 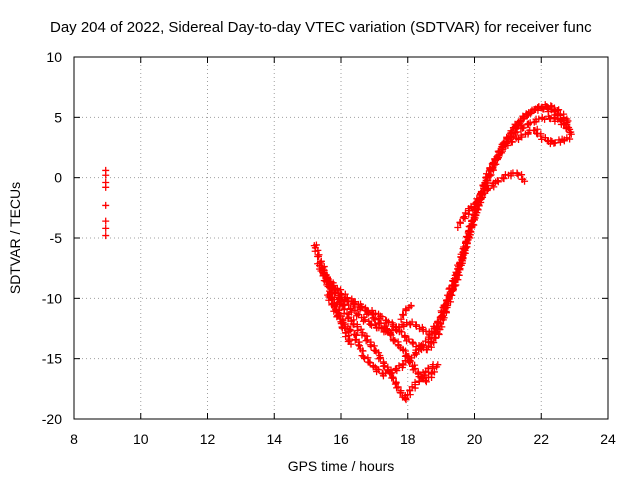 What do you see at coordinates (52, 419) in the screenshot?
I see `y-tick-label: -20` at bounding box center [52, 419].